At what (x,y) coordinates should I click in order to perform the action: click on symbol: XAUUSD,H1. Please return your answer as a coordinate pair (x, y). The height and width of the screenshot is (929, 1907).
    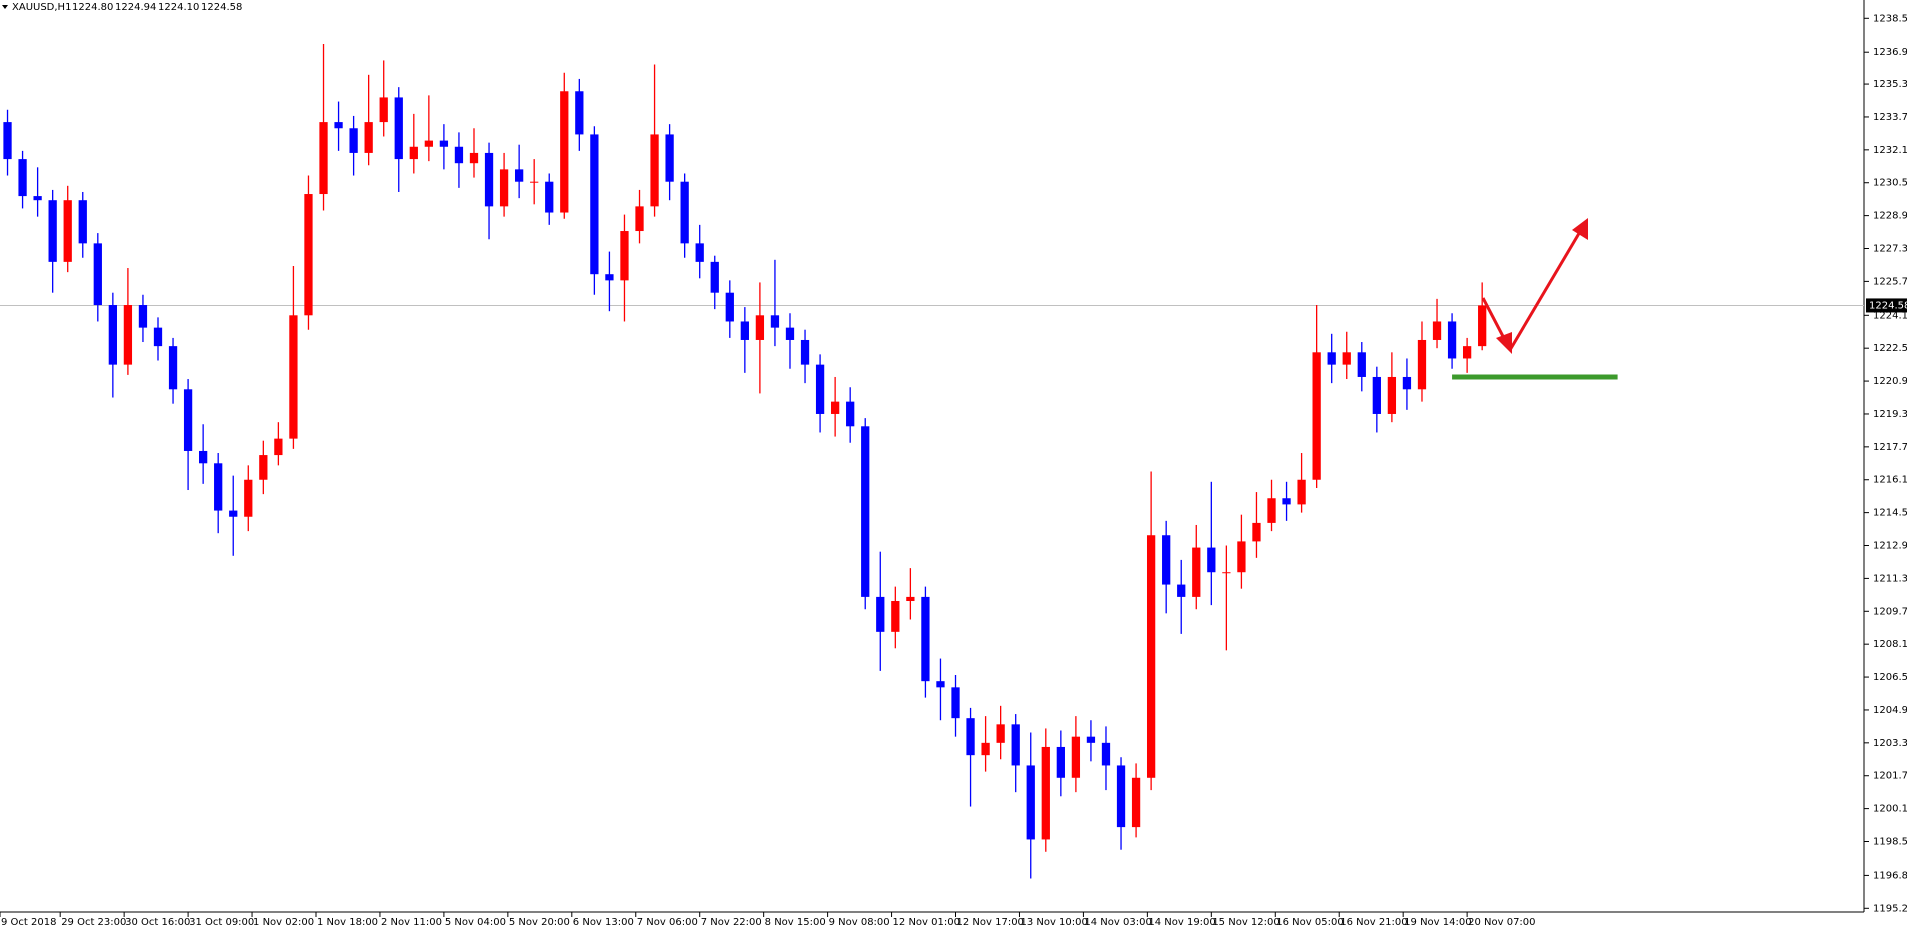
    Looking at the image, I should click on (41, 7).